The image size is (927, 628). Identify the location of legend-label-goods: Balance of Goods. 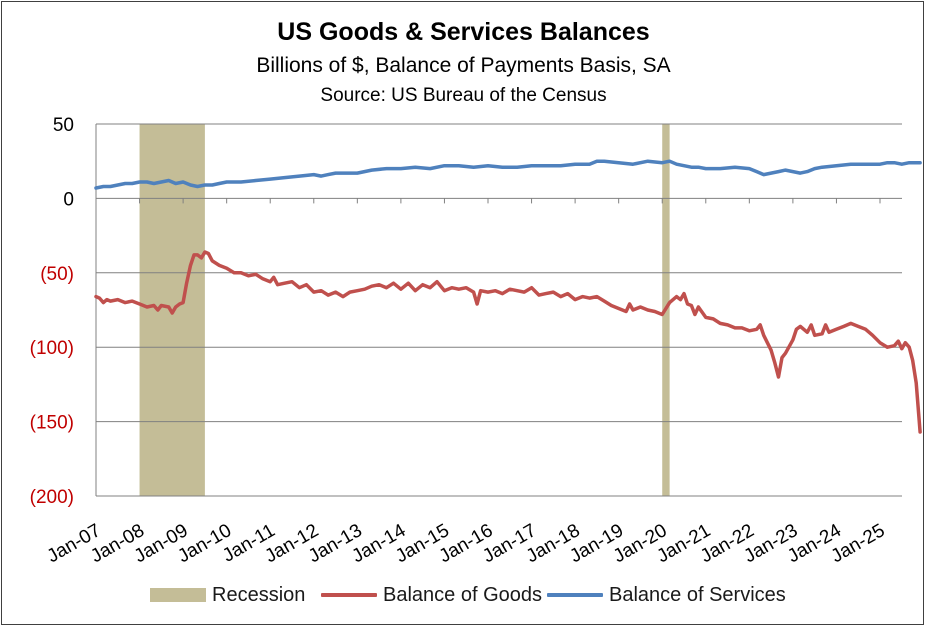
(462, 594).